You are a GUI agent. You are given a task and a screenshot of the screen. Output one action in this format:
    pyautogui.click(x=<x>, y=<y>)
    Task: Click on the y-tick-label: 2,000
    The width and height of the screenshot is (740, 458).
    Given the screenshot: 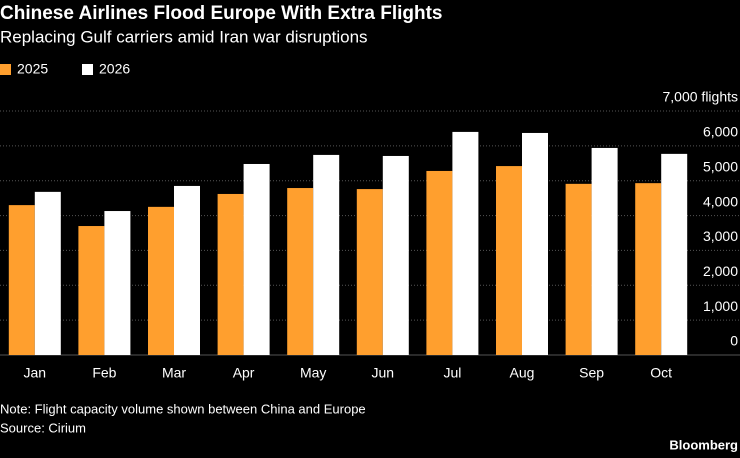 What is the action you would take?
    pyautogui.click(x=720, y=271)
    